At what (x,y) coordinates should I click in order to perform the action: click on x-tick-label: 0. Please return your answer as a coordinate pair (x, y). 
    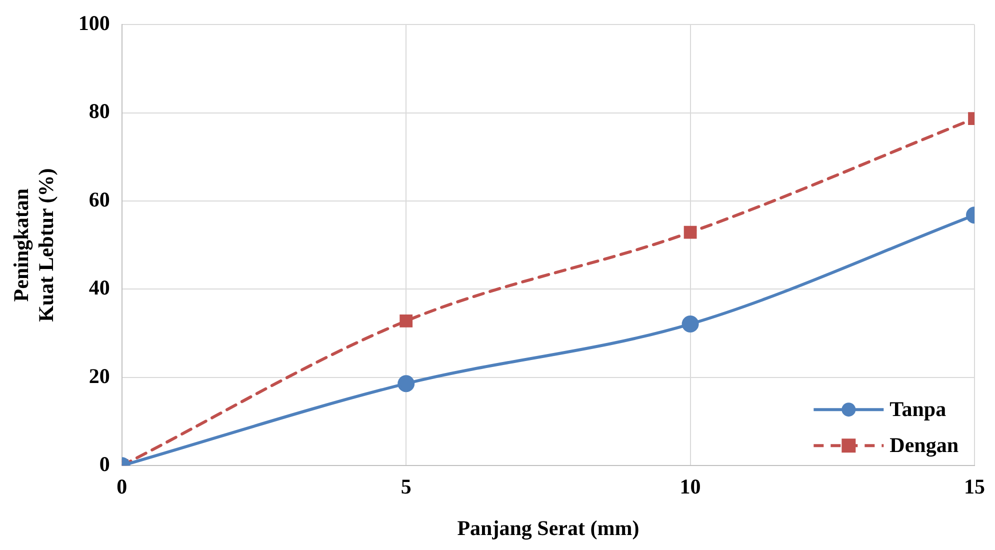
    Looking at the image, I should click on (122, 486).